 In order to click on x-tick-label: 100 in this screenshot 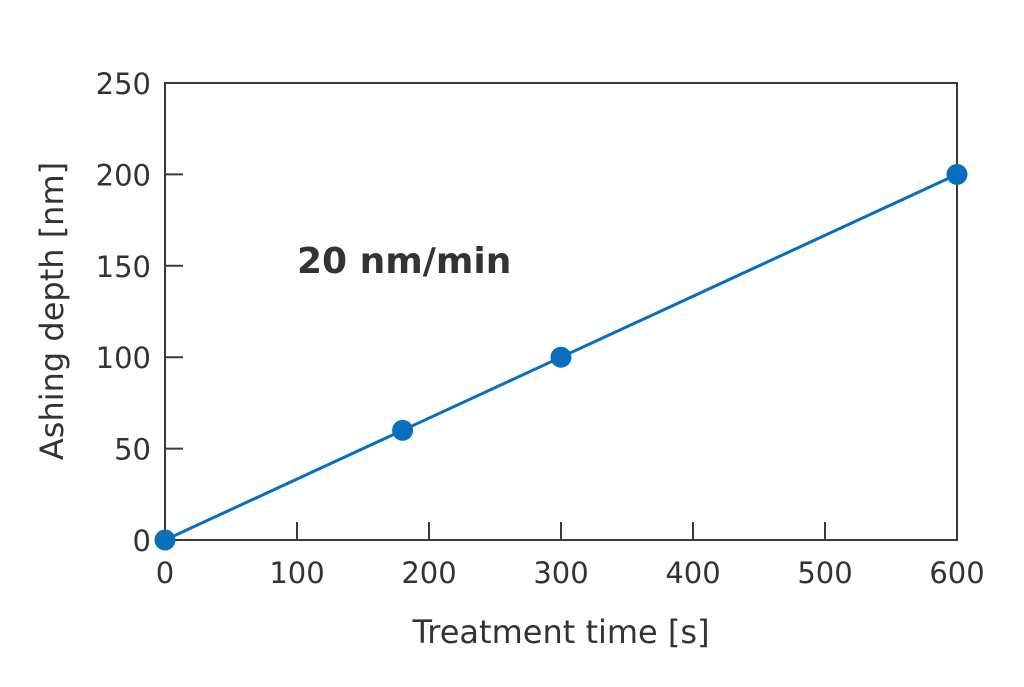, I will do `click(296, 573)`.